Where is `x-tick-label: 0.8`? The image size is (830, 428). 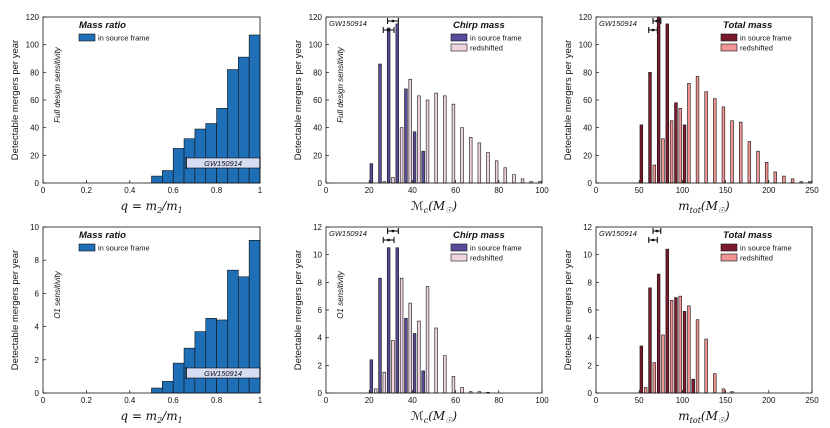
x-tick-label: 0.8 is located at coordinates (217, 400).